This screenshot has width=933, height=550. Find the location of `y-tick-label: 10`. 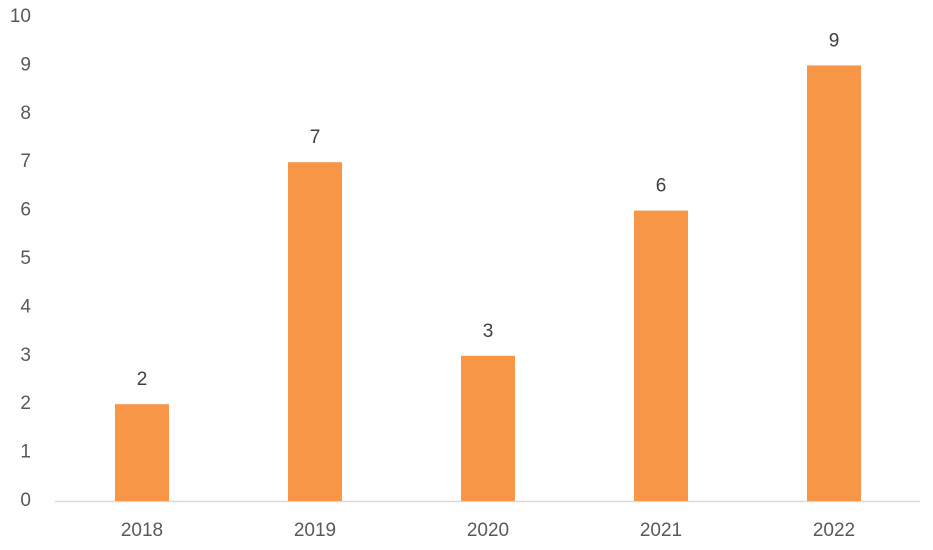

y-tick-label: 10 is located at coordinates (20, 16).